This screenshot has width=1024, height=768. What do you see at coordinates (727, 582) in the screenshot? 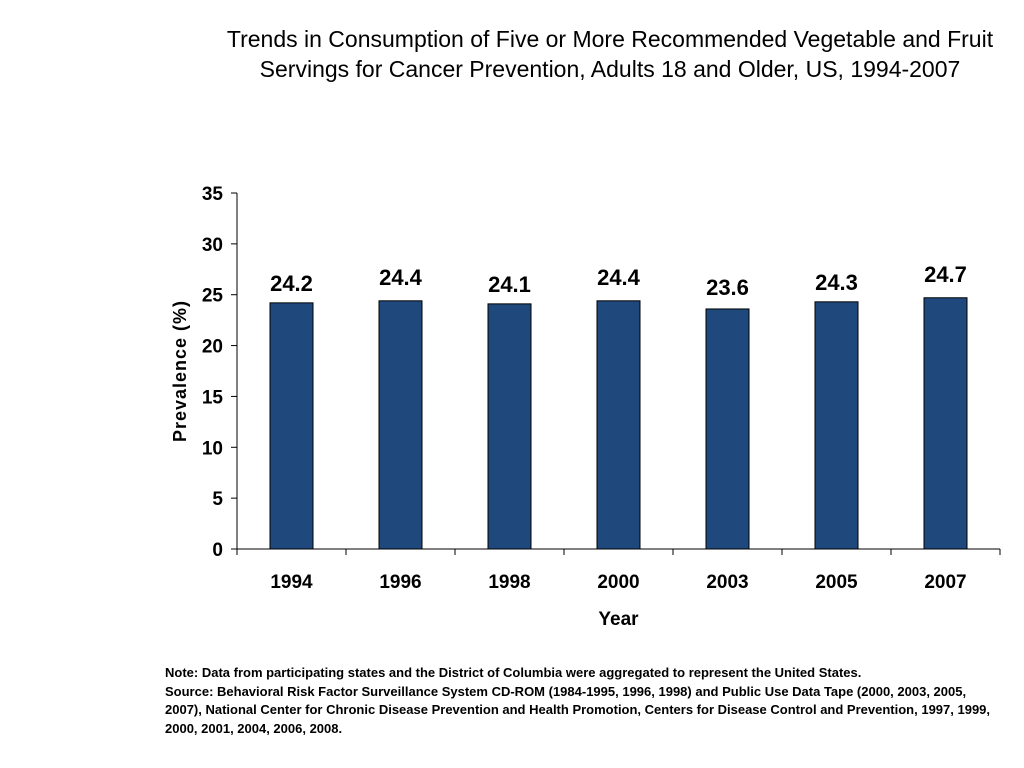
I see `x-tick-label: 2003` at bounding box center [727, 582].